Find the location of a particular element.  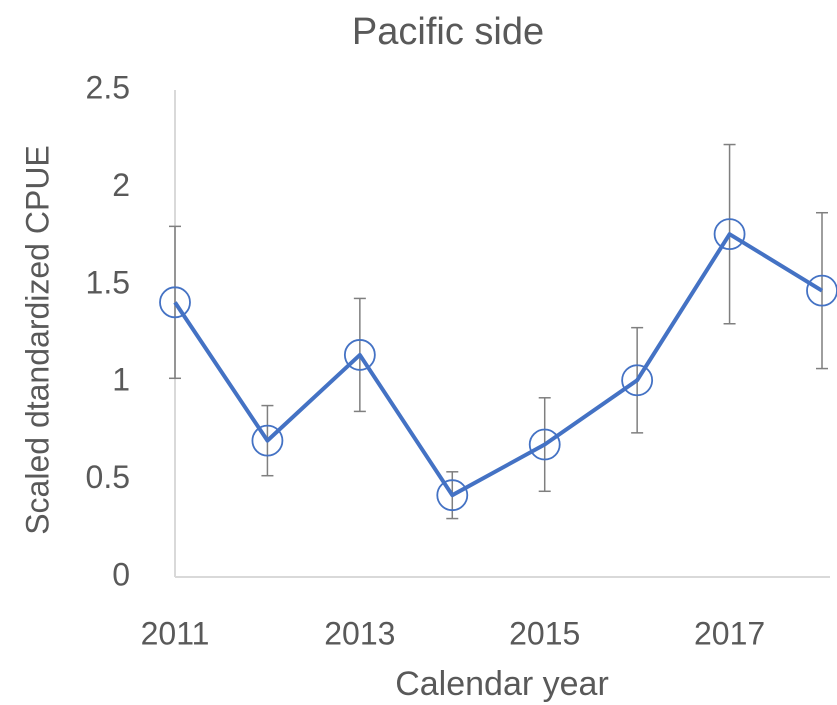

x-tick-label: 2017 is located at coordinates (729, 633).